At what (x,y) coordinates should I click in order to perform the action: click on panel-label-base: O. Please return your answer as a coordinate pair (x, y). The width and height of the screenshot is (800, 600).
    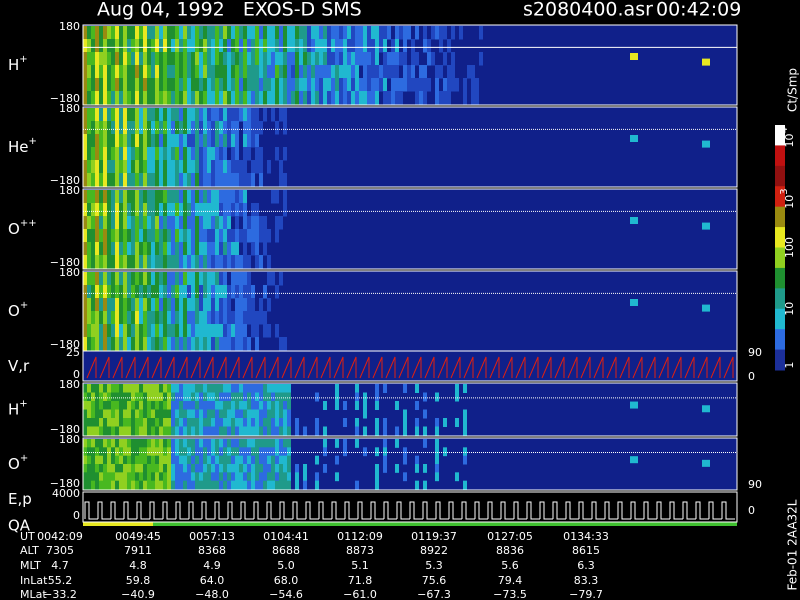
    Looking at the image, I should click on (14, 464).